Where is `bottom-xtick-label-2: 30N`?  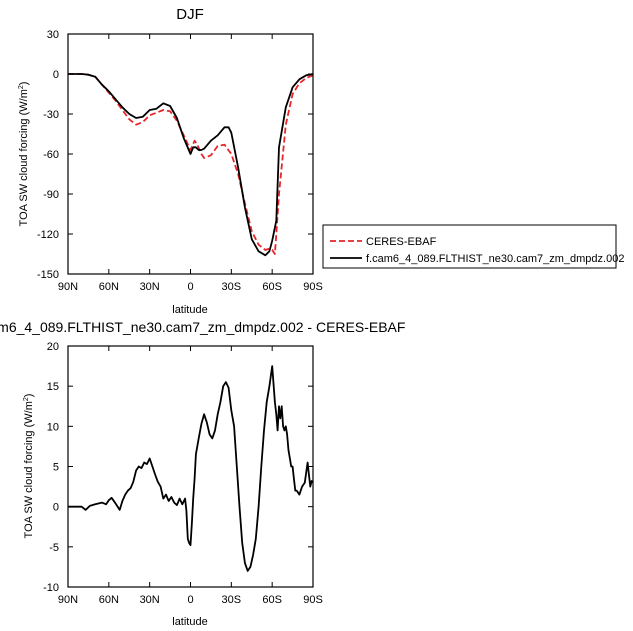 bottom-xtick-label-2: 30N is located at coordinates (150, 600).